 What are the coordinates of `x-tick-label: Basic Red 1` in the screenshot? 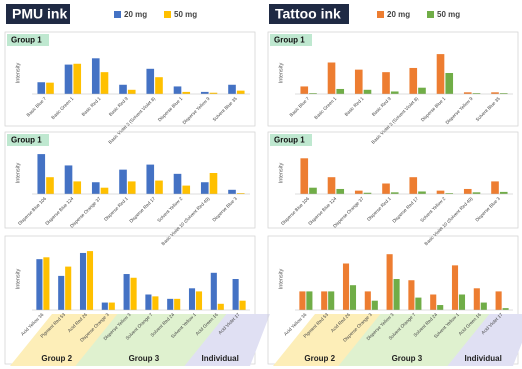 It's located at (91, 106).